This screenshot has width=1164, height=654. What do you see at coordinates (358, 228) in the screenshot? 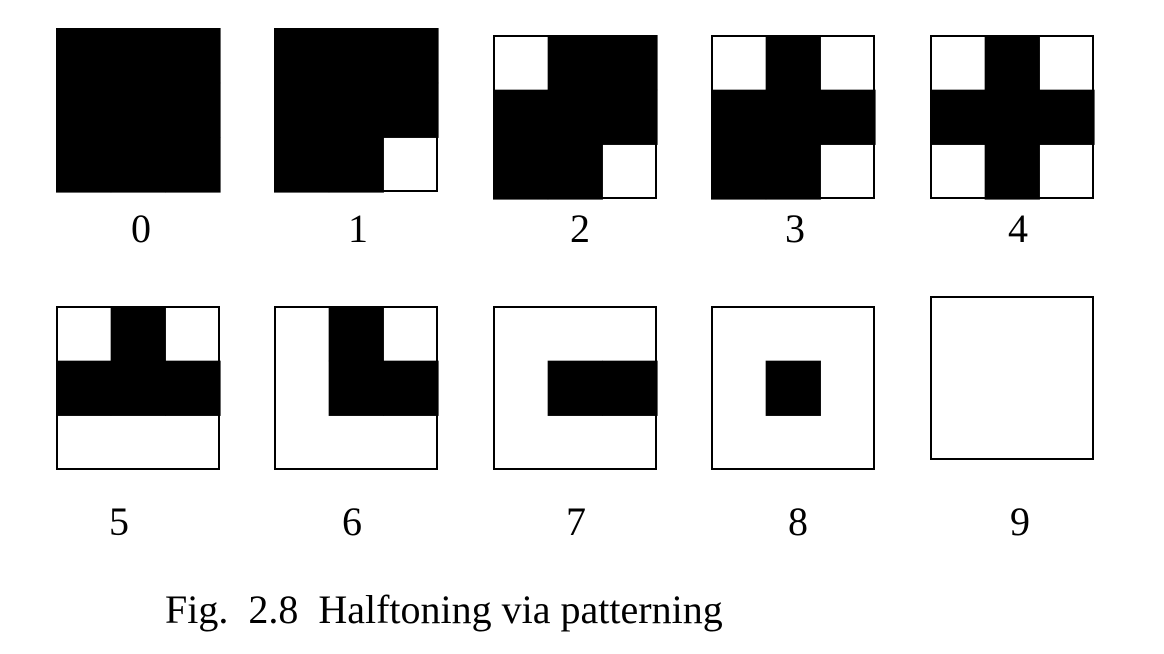
I see `pattern-label-1: 1` at bounding box center [358, 228].